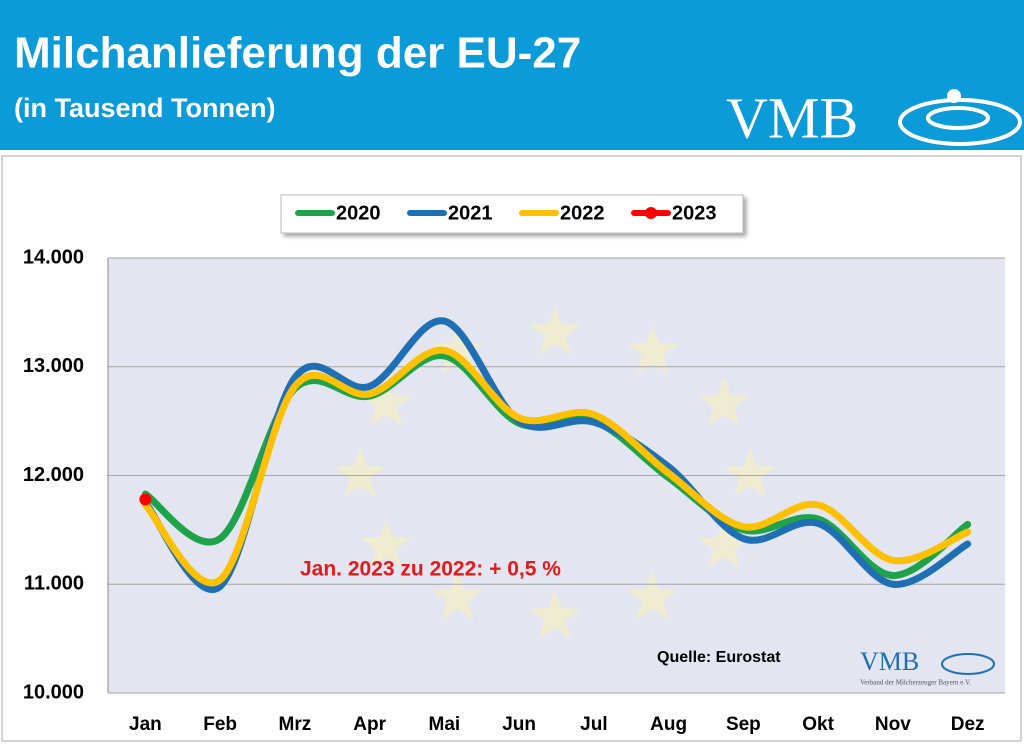 The height and width of the screenshot is (749, 1024). I want to click on subtitle: (in Tausend Tonnen), so click(144, 108).